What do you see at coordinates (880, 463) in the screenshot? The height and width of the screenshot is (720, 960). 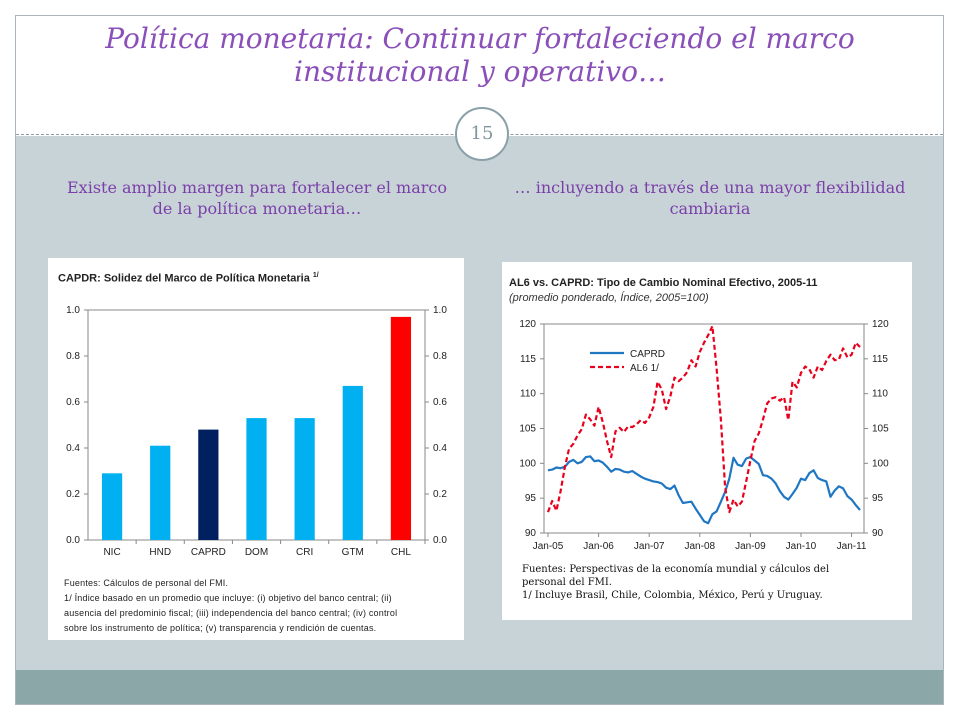 I see `y-tick-label-right: 100` at bounding box center [880, 463].